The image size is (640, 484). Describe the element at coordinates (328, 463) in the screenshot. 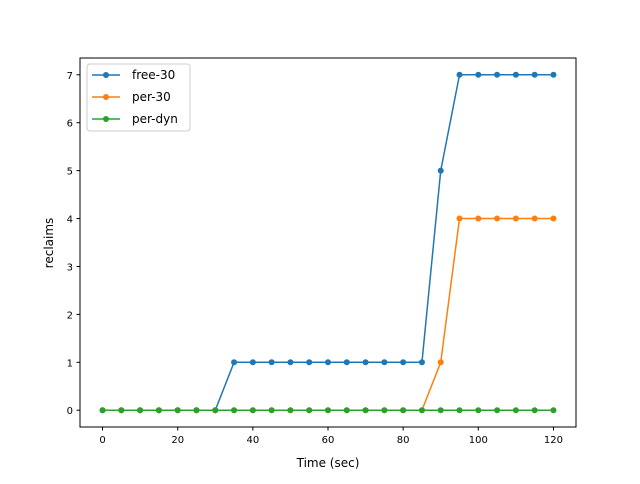

I see `x-axis-label: Time (sec)` at that location.